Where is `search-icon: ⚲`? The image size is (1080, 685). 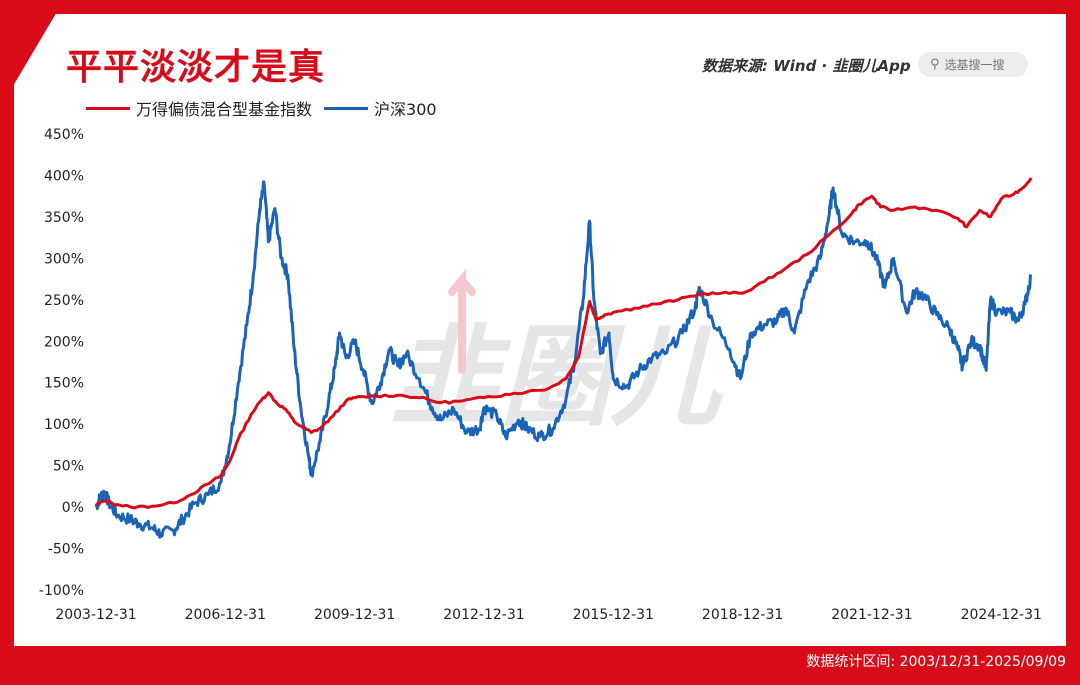 search-icon: ⚲ is located at coordinates (935, 64).